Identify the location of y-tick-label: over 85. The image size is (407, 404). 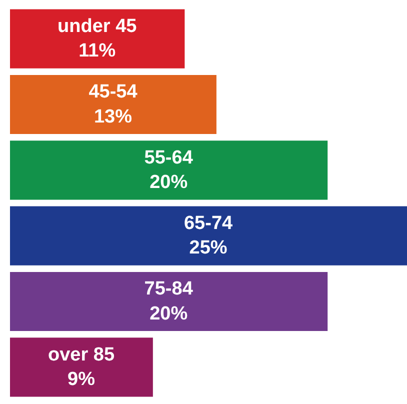
(81, 355).